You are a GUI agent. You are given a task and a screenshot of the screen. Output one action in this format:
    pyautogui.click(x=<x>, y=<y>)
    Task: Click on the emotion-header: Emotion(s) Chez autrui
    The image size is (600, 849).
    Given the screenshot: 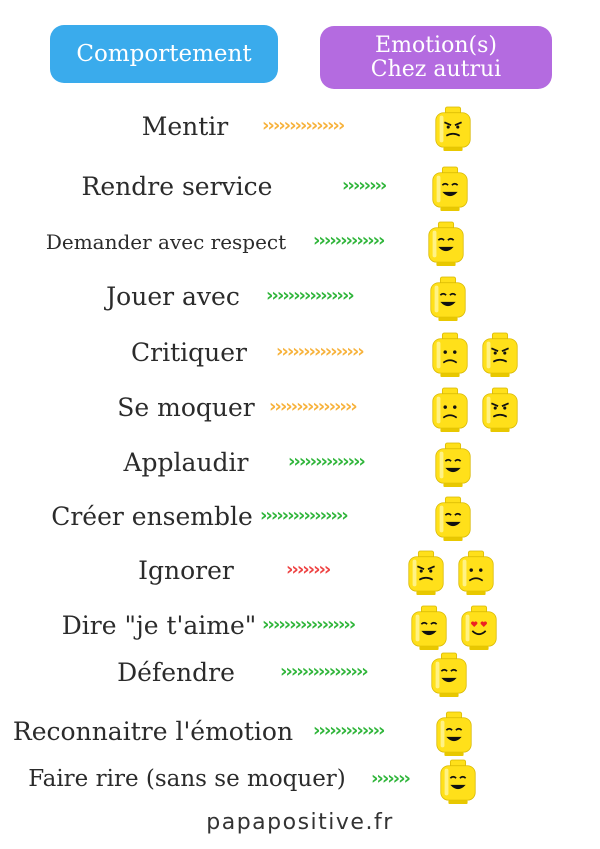 What is the action you would take?
    pyautogui.click(x=436, y=57)
    